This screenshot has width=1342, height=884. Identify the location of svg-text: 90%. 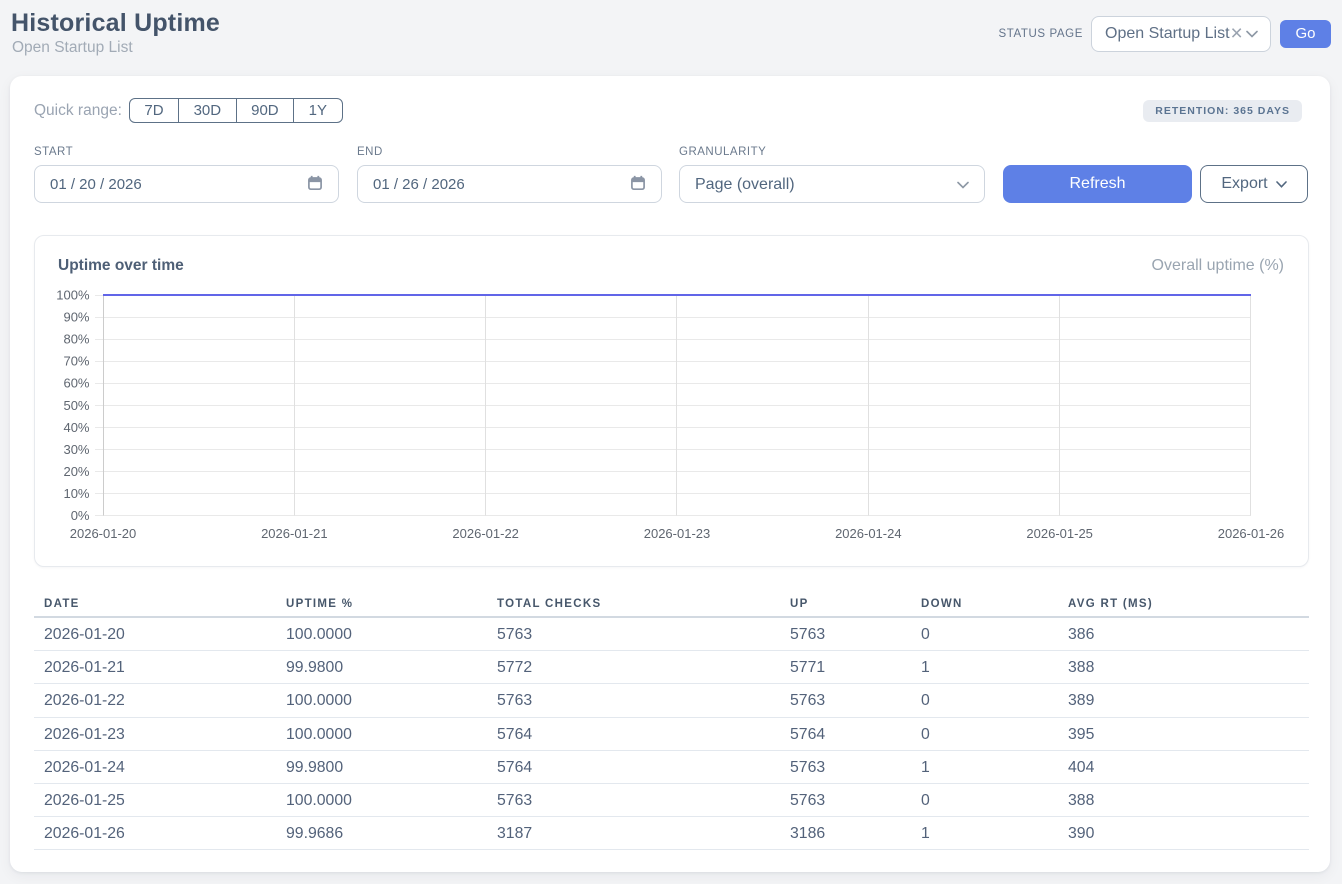
(76, 317).